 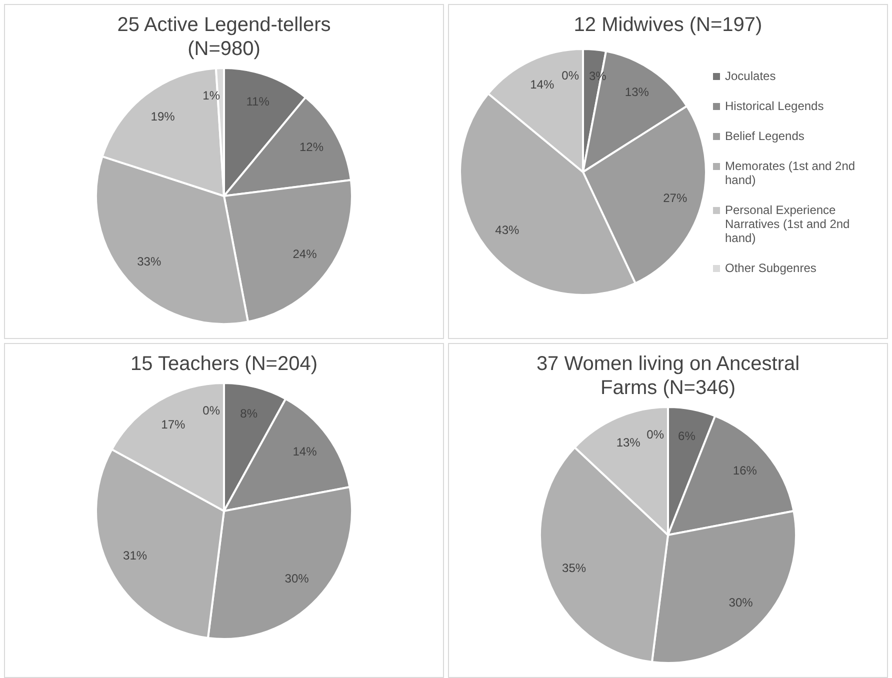 What do you see at coordinates (574, 568) in the screenshot?
I see `data-label: 35%` at bounding box center [574, 568].